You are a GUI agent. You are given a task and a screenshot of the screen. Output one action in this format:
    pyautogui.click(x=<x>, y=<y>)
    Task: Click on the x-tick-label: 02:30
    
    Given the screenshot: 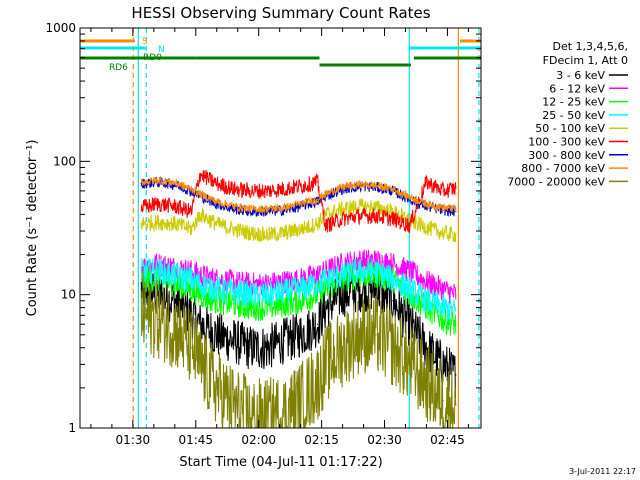 What is the action you would take?
    pyautogui.click(x=384, y=440)
    